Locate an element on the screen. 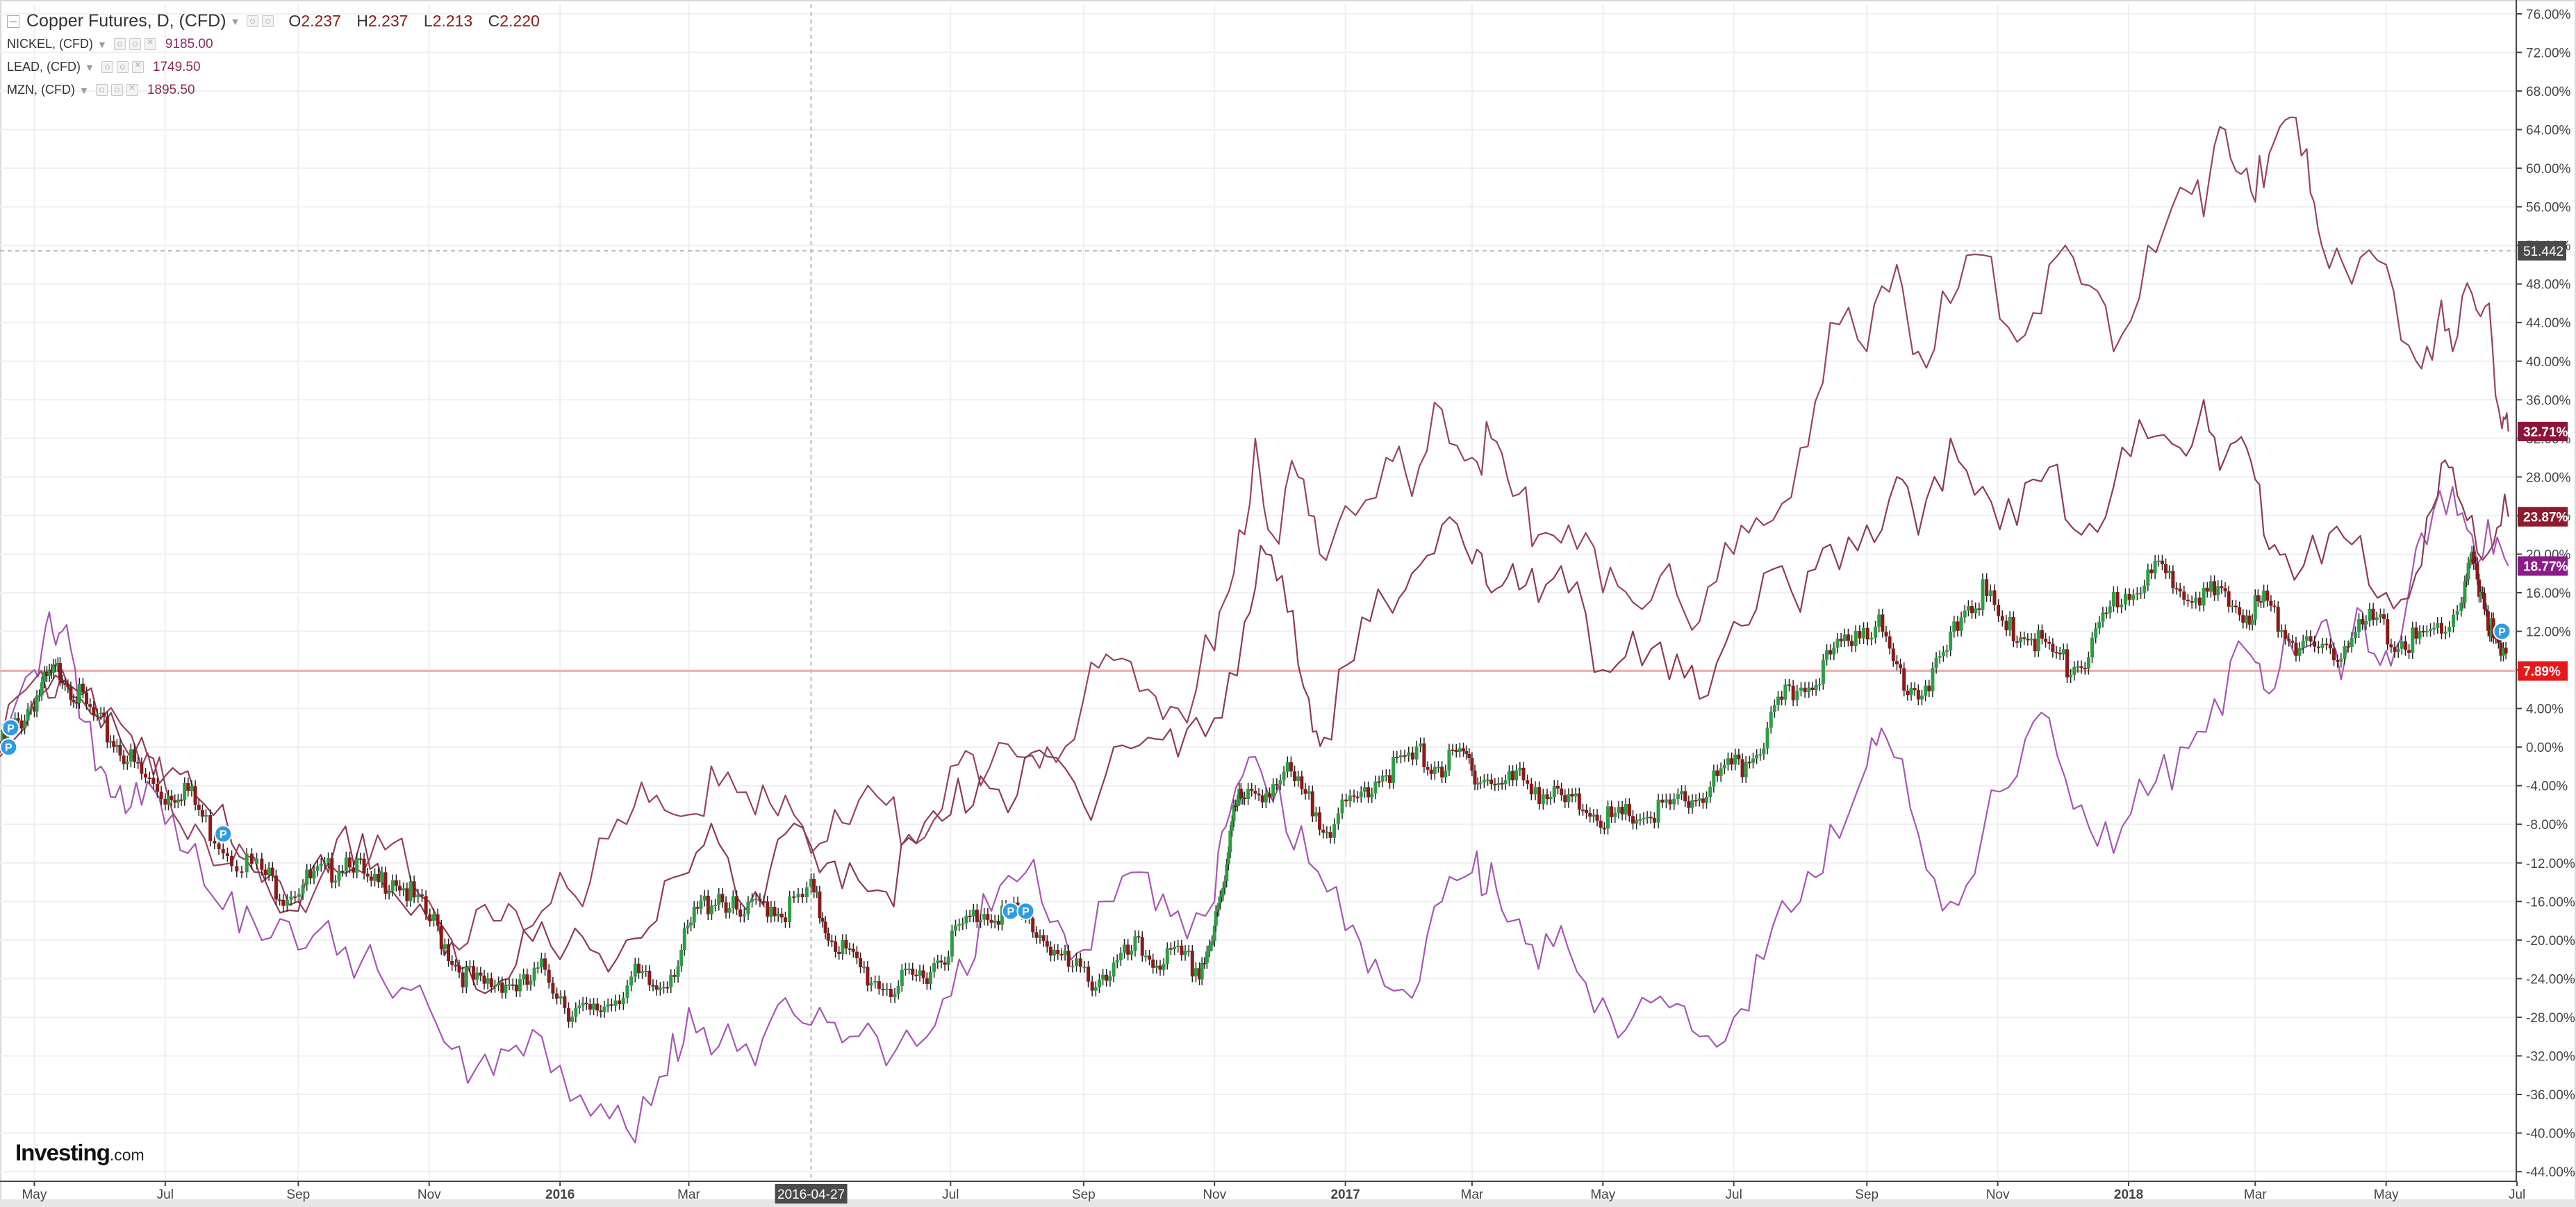  value-badge is located at coordinates (2543, 517).